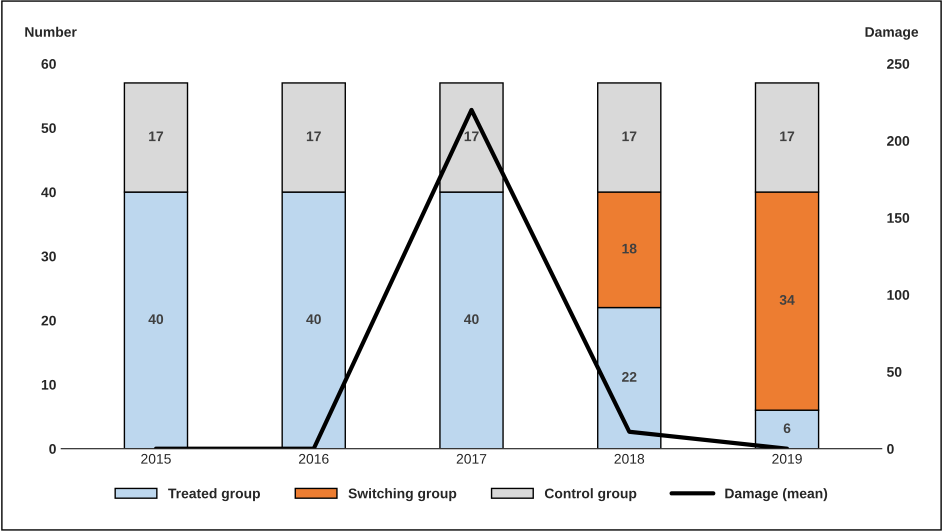  Describe the element at coordinates (898, 141) in the screenshot. I see `y2-tick-label: 200` at that location.